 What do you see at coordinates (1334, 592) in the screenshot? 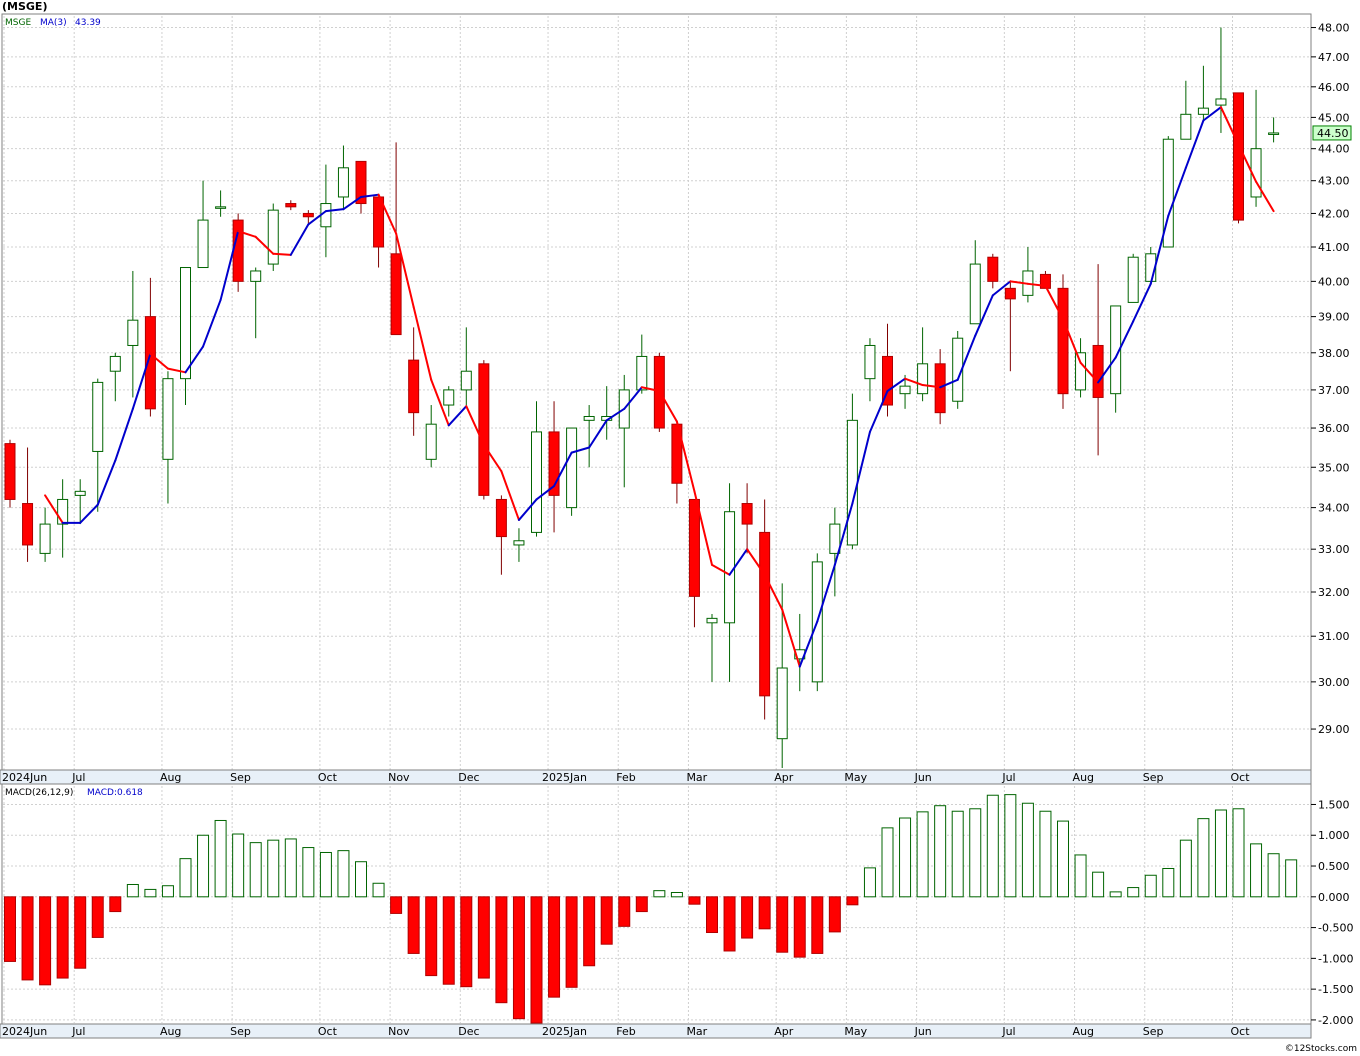
I see `price-tick-label: 32.00` at bounding box center [1334, 592].